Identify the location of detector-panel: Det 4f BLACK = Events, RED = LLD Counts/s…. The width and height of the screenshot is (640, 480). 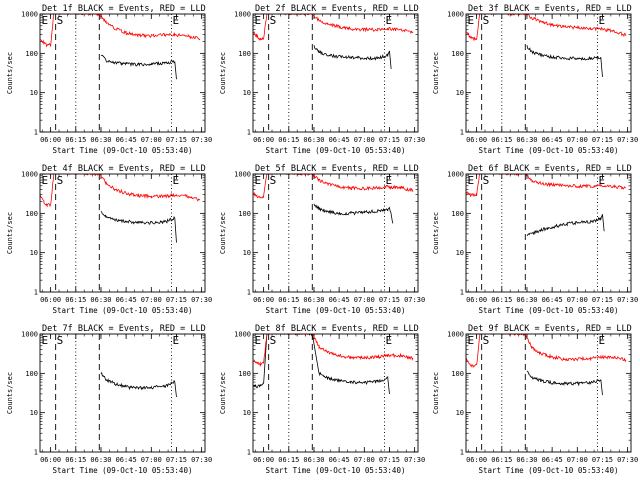
(109, 239).